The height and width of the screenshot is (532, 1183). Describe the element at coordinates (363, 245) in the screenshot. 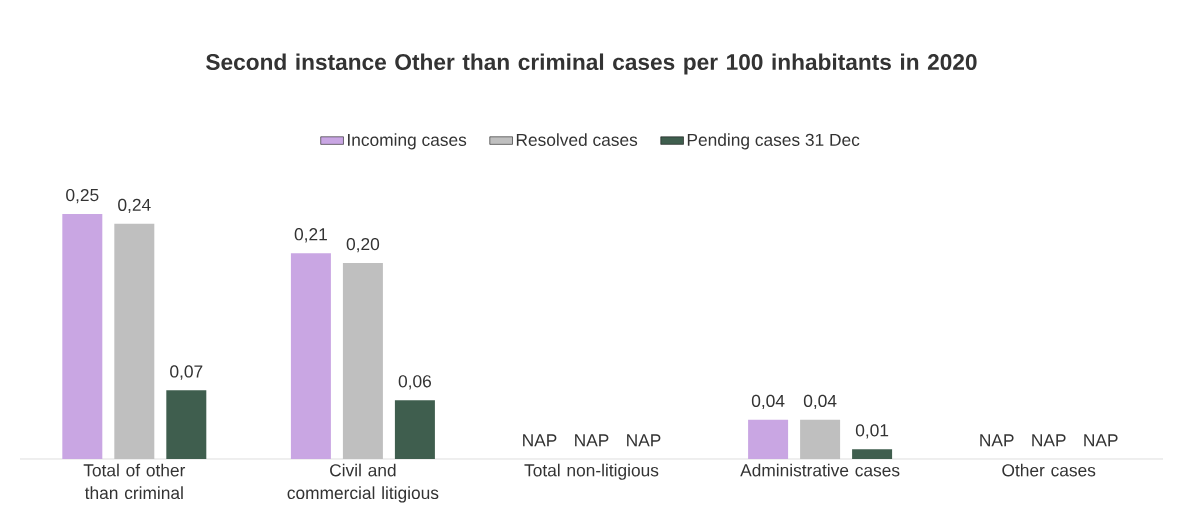

I see `data-label: 0,20` at that location.